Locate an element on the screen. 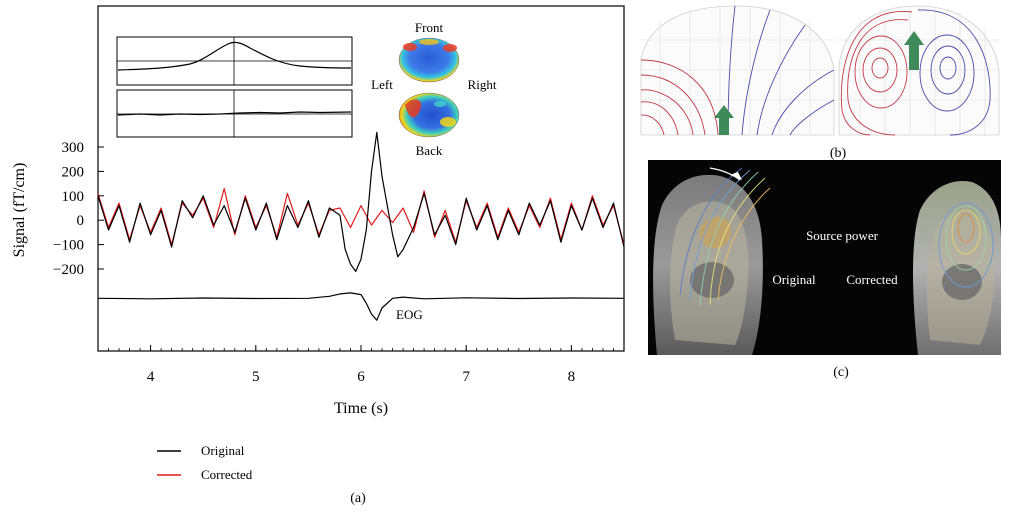 This screenshot has width=1015, height=512. topomap-front-label: Front is located at coordinates (429, 27).